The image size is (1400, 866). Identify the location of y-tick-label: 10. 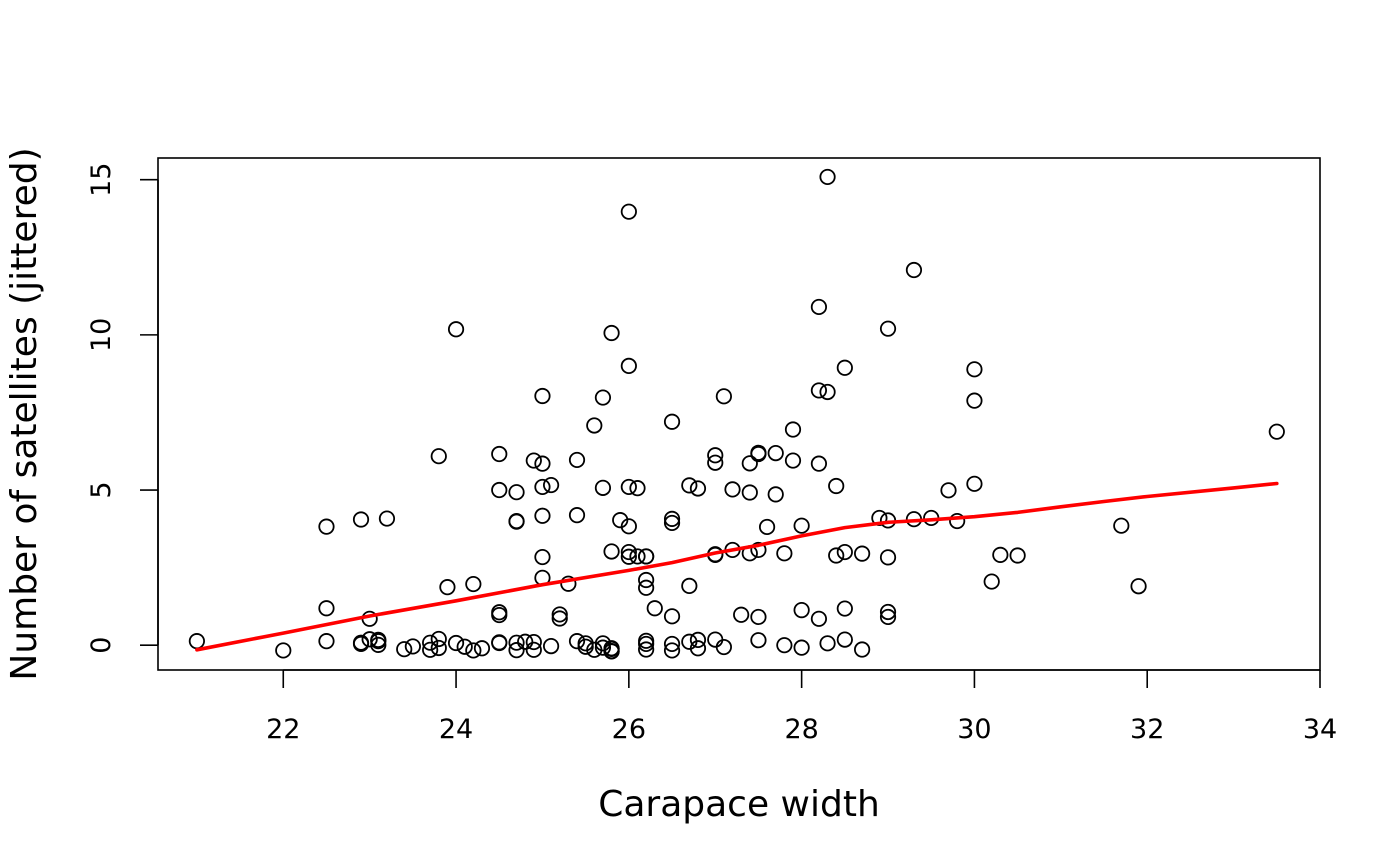
(101, 335).